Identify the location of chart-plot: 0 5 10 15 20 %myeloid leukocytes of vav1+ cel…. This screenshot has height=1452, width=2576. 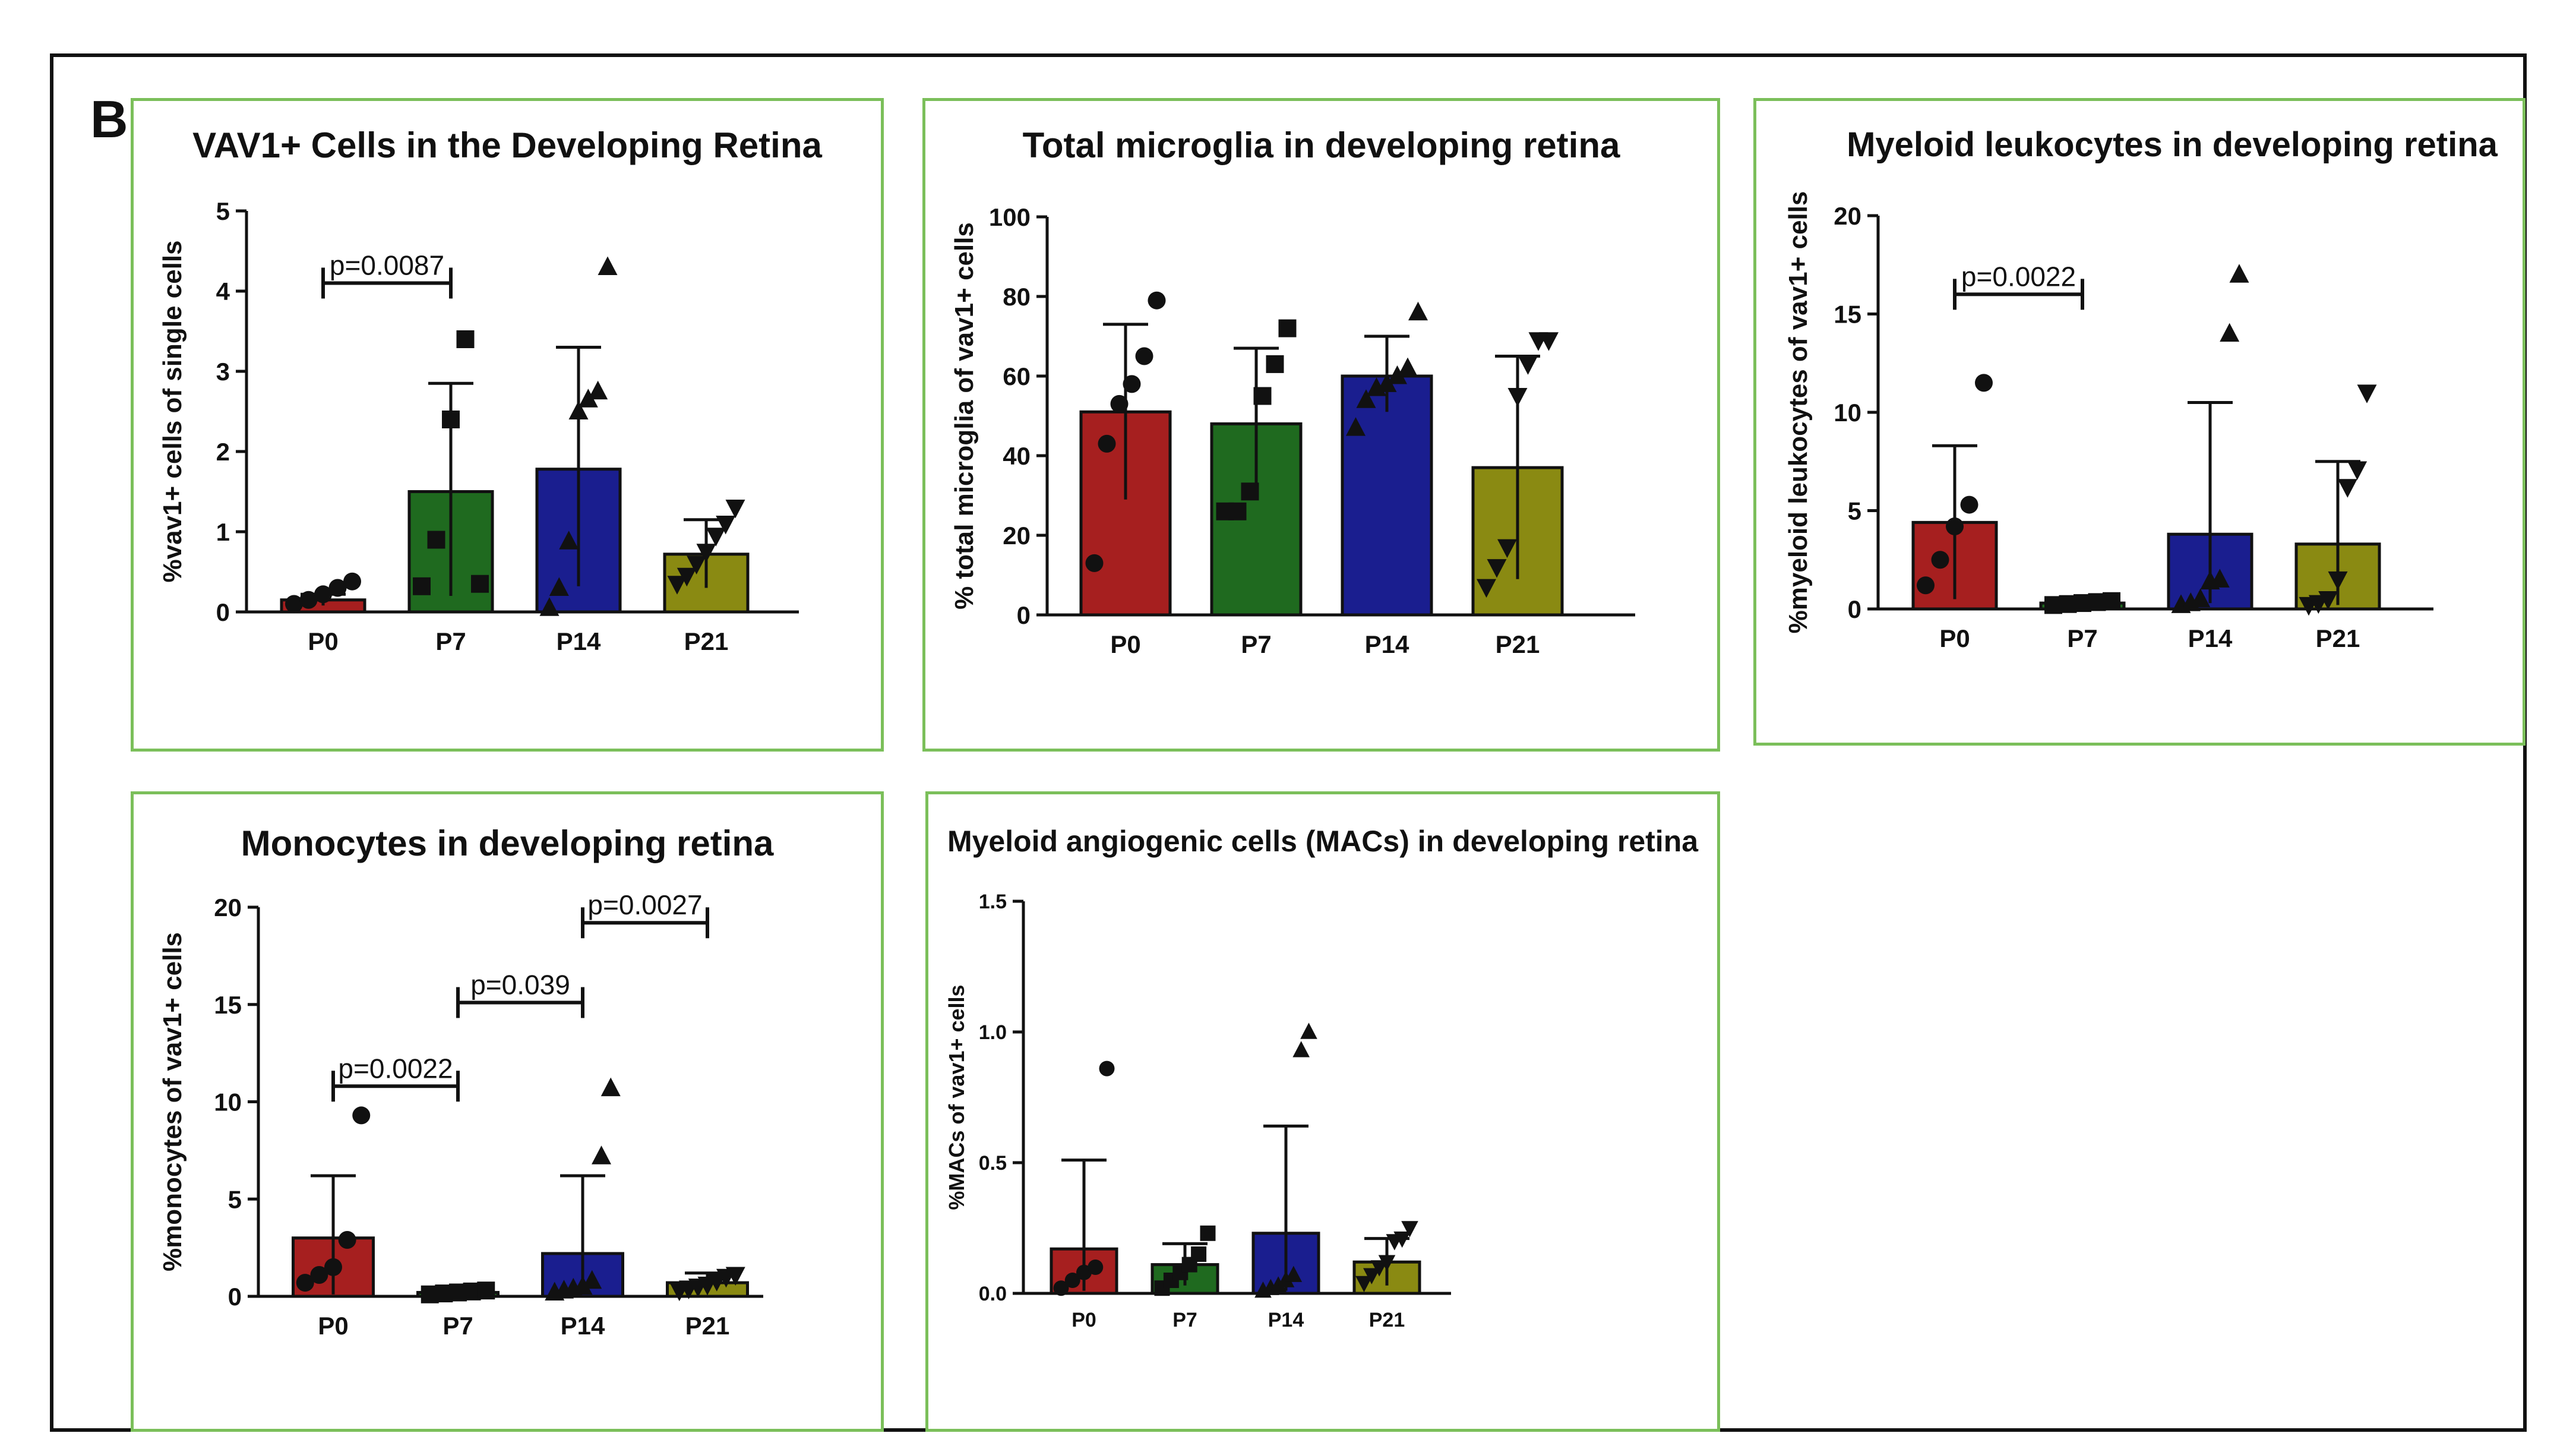
(2108, 422).